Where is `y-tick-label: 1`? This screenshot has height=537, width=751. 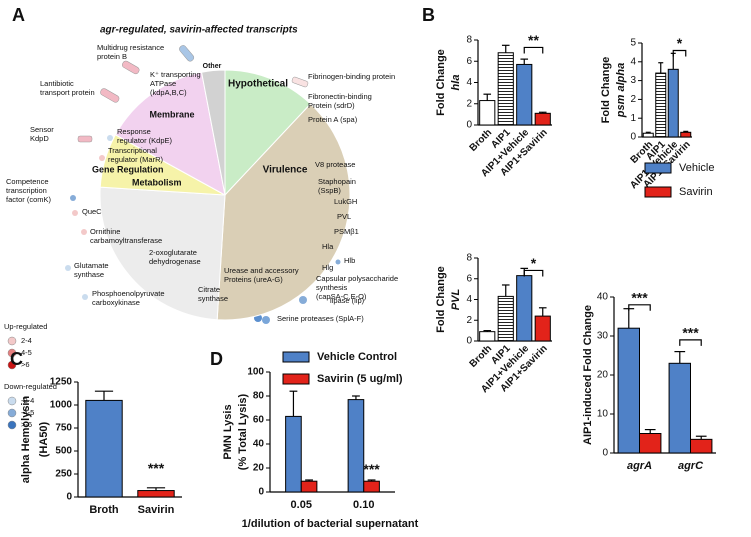 y-tick-label: 1 is located at coordinates (633, 118).